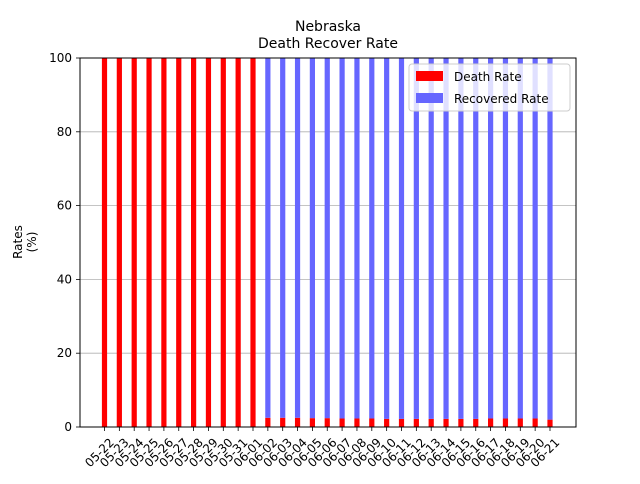 The width and height of the screenshot is (640, 484). I want to click on y-axis-label: Rates(%), so click(25, 242).